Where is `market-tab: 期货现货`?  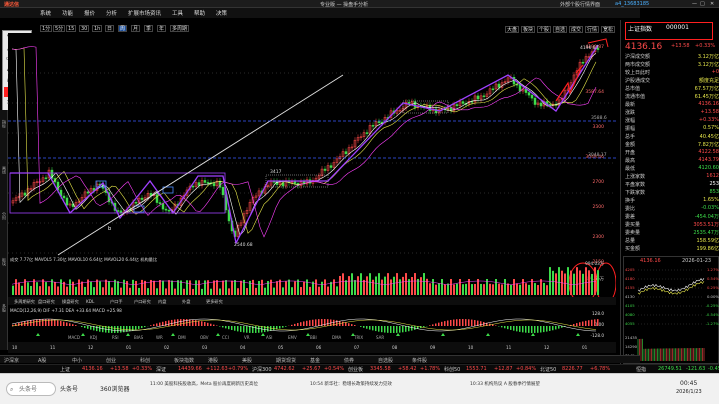 market-tab: 期货现货 is located at coordinates (286, 361).